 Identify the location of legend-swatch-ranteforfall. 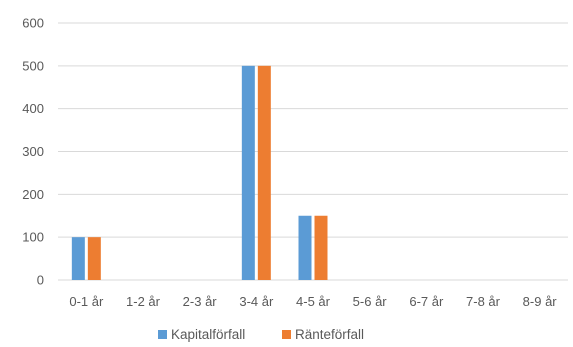
(286, 334).